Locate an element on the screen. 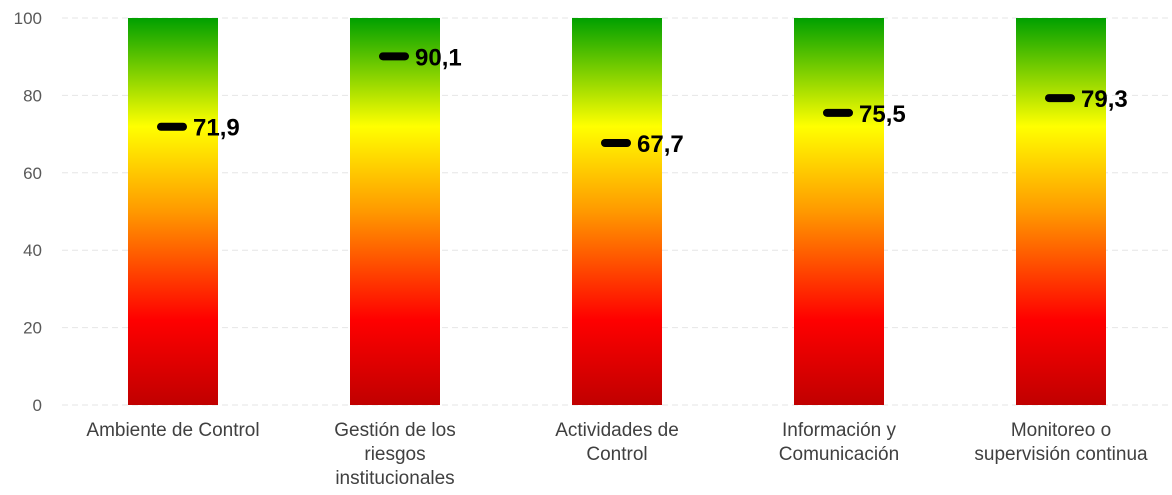  x-tick-label: Monitoreo o supervisión continua is located at coordinates (1061, 442).